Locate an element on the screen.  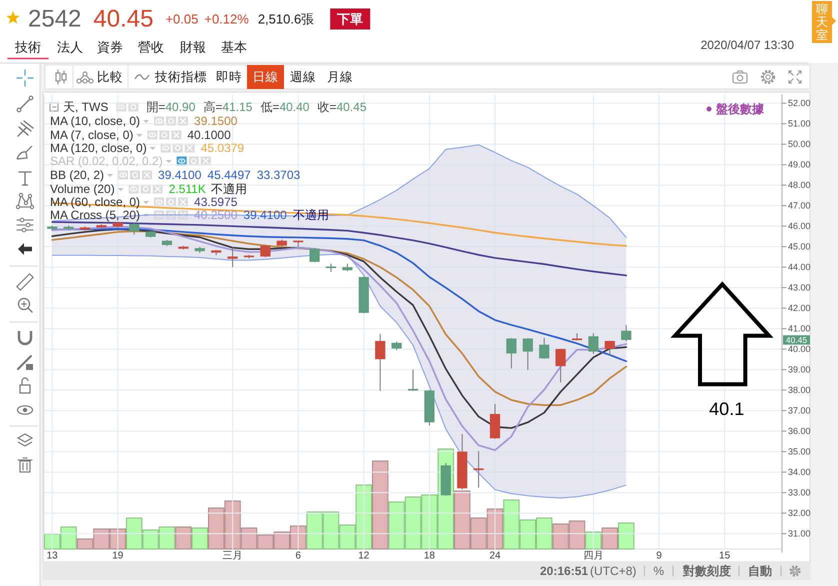
y-tick-label: 46.00 is located at coordinates (799, 226).